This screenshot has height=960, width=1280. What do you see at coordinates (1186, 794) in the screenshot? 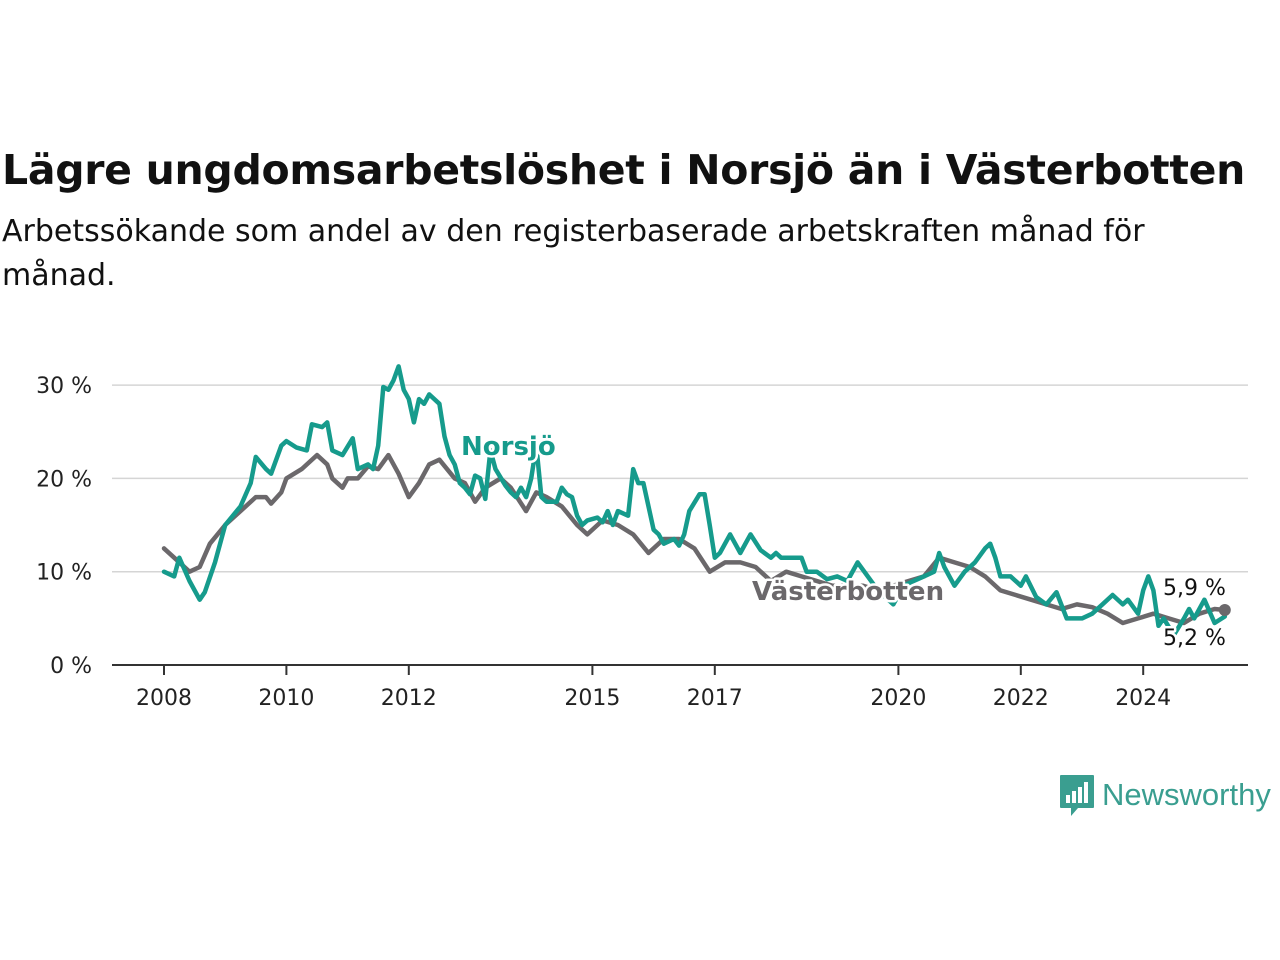
I see `logo-text: Newsworthy` at bounding box center [1186, 794].